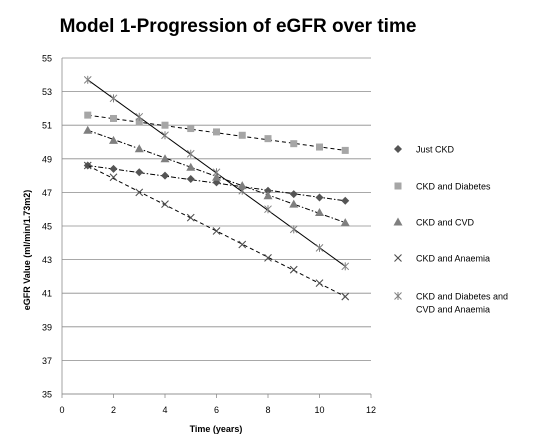 The width and height of the screenshot is (536, 444). Describe the element at coordinates (47, 260) in the screenshot. I see `y-tick-label: 43` at that location.